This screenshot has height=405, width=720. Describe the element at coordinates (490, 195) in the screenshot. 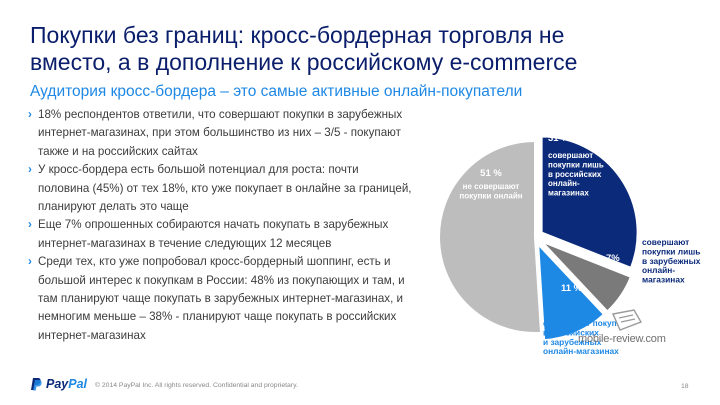

I see `pie-slice-label-line: покупки онлайн` at that location.